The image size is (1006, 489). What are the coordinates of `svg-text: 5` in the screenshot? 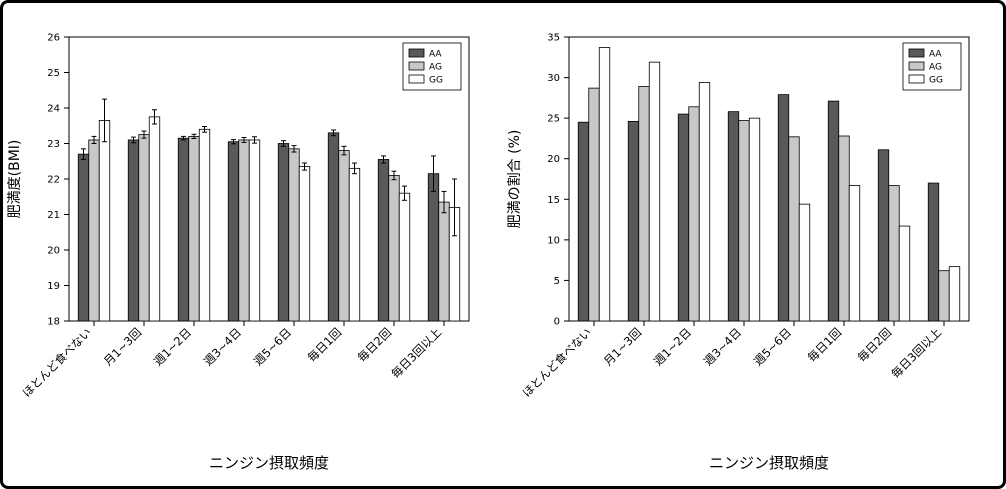 It's located at (557, 281).